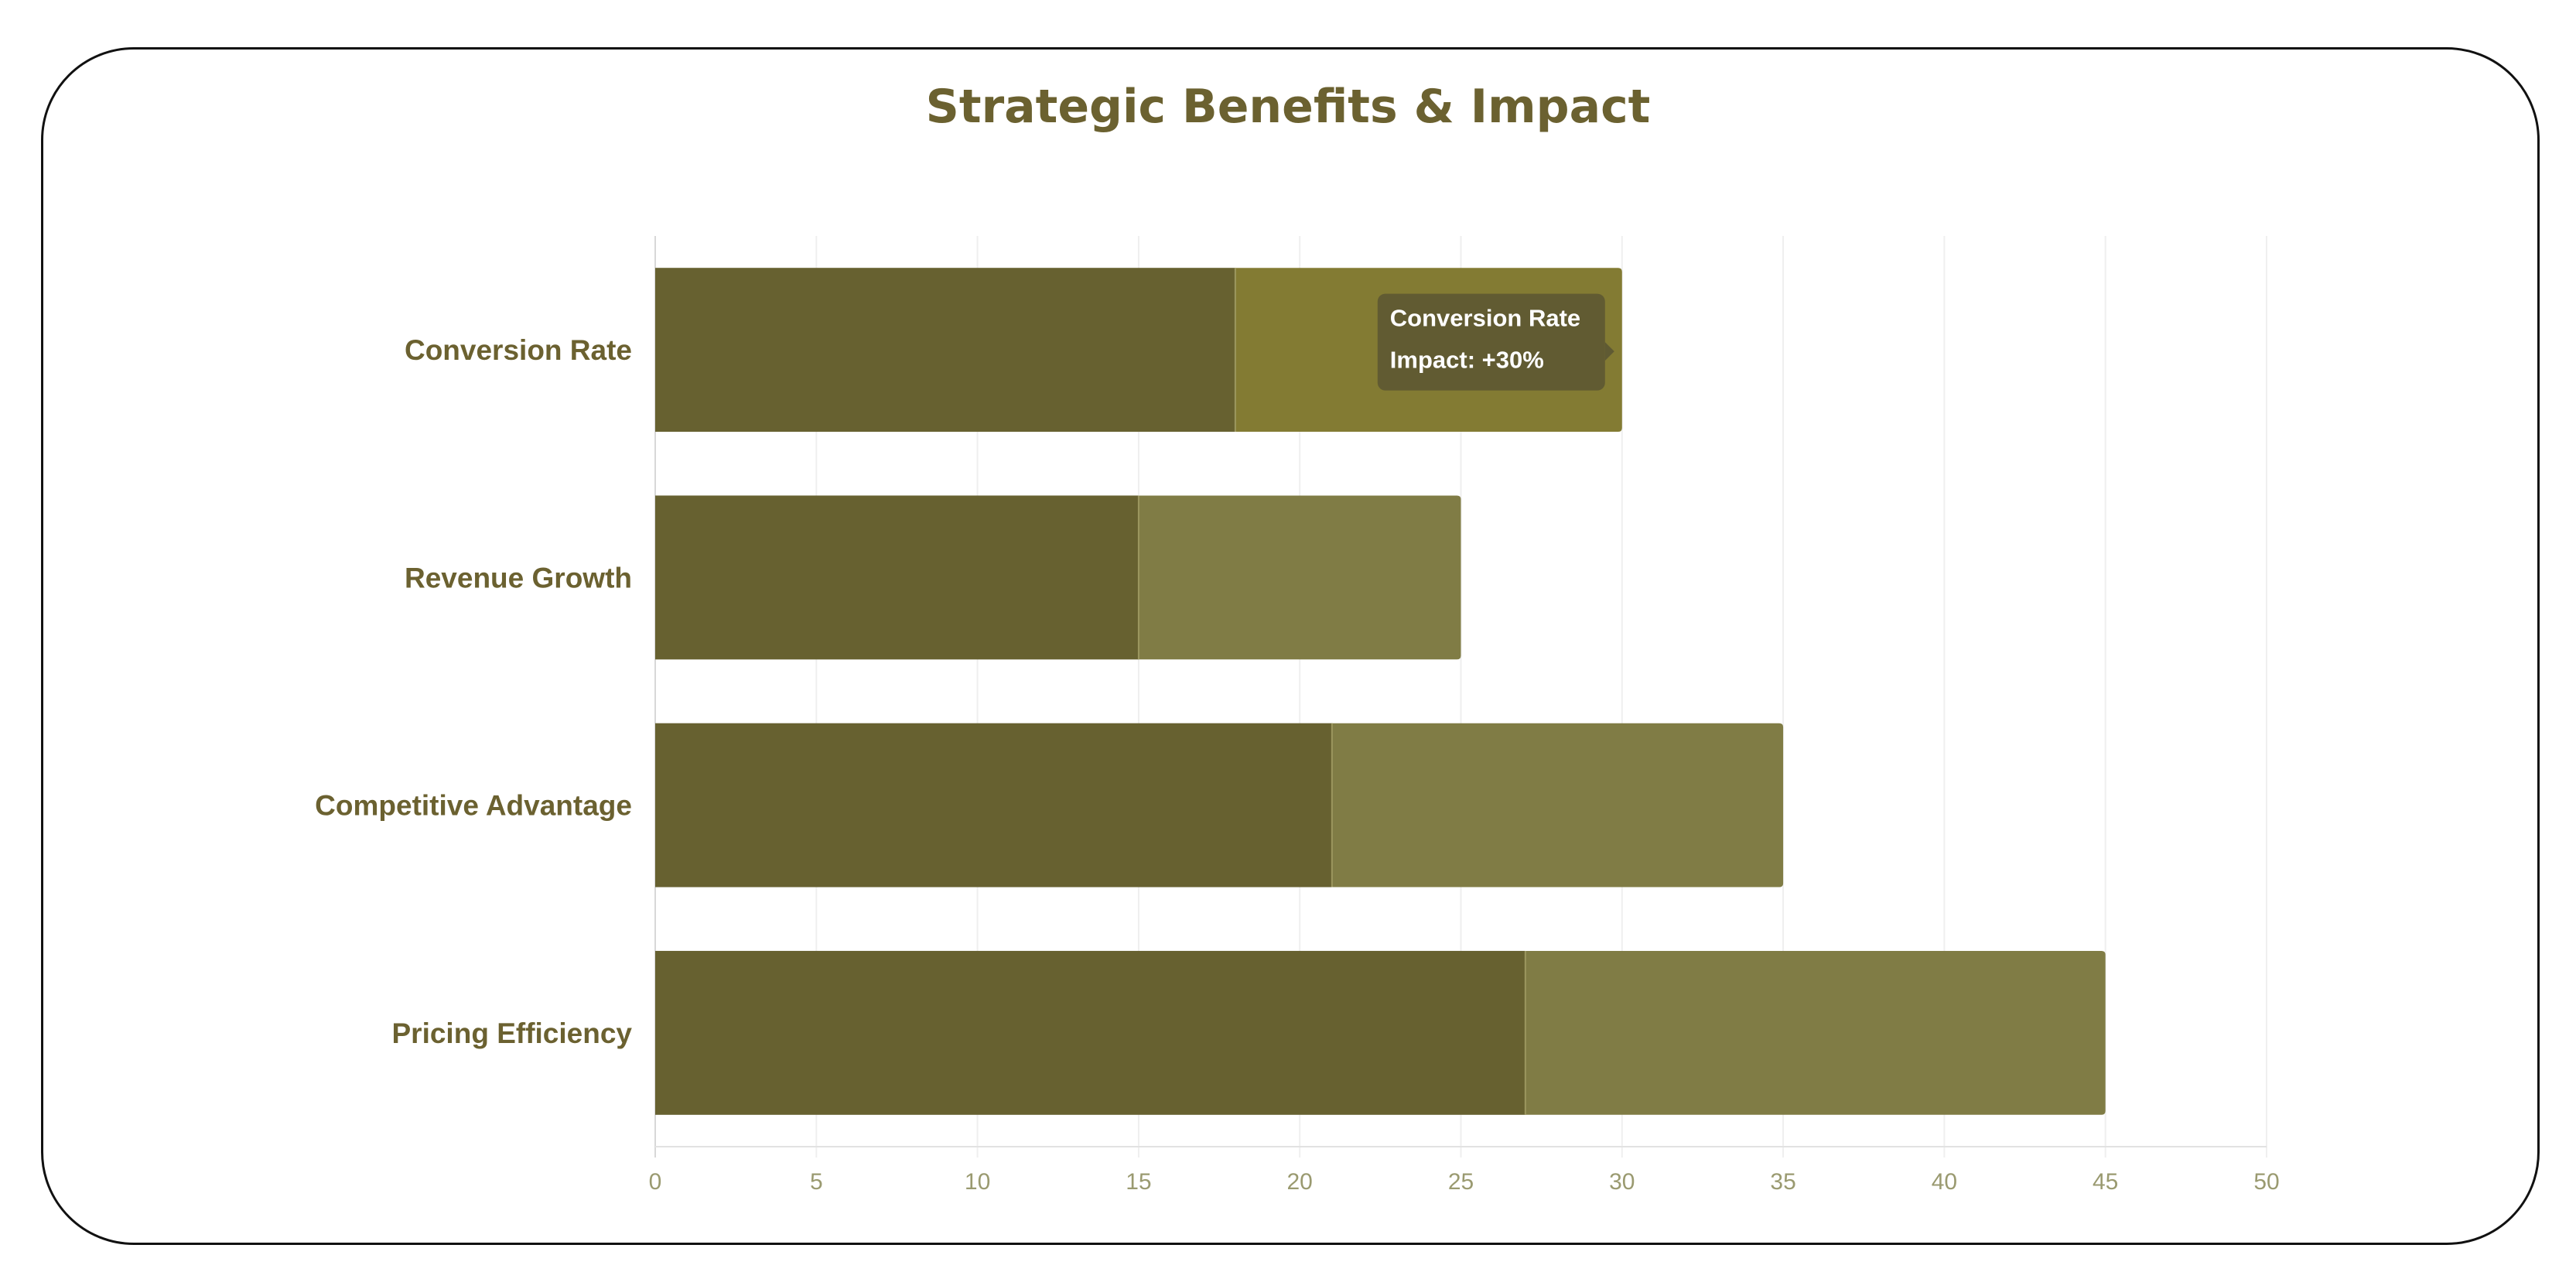  What do you see at coordinates (518, 350) in the screenshot?
I see `y-category-label: Conversion Rate` at bounding box center [518, 350].